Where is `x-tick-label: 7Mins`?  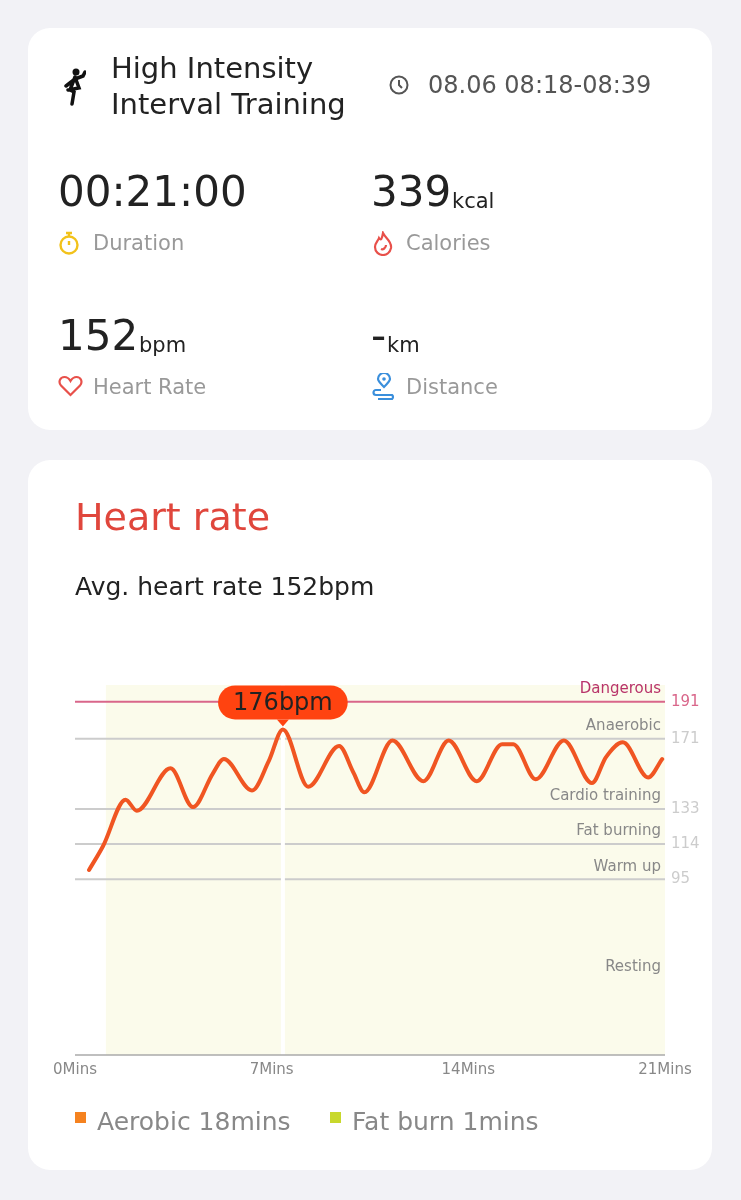
x-tick-label: 7Mins is located at coordinates (271, 1068).